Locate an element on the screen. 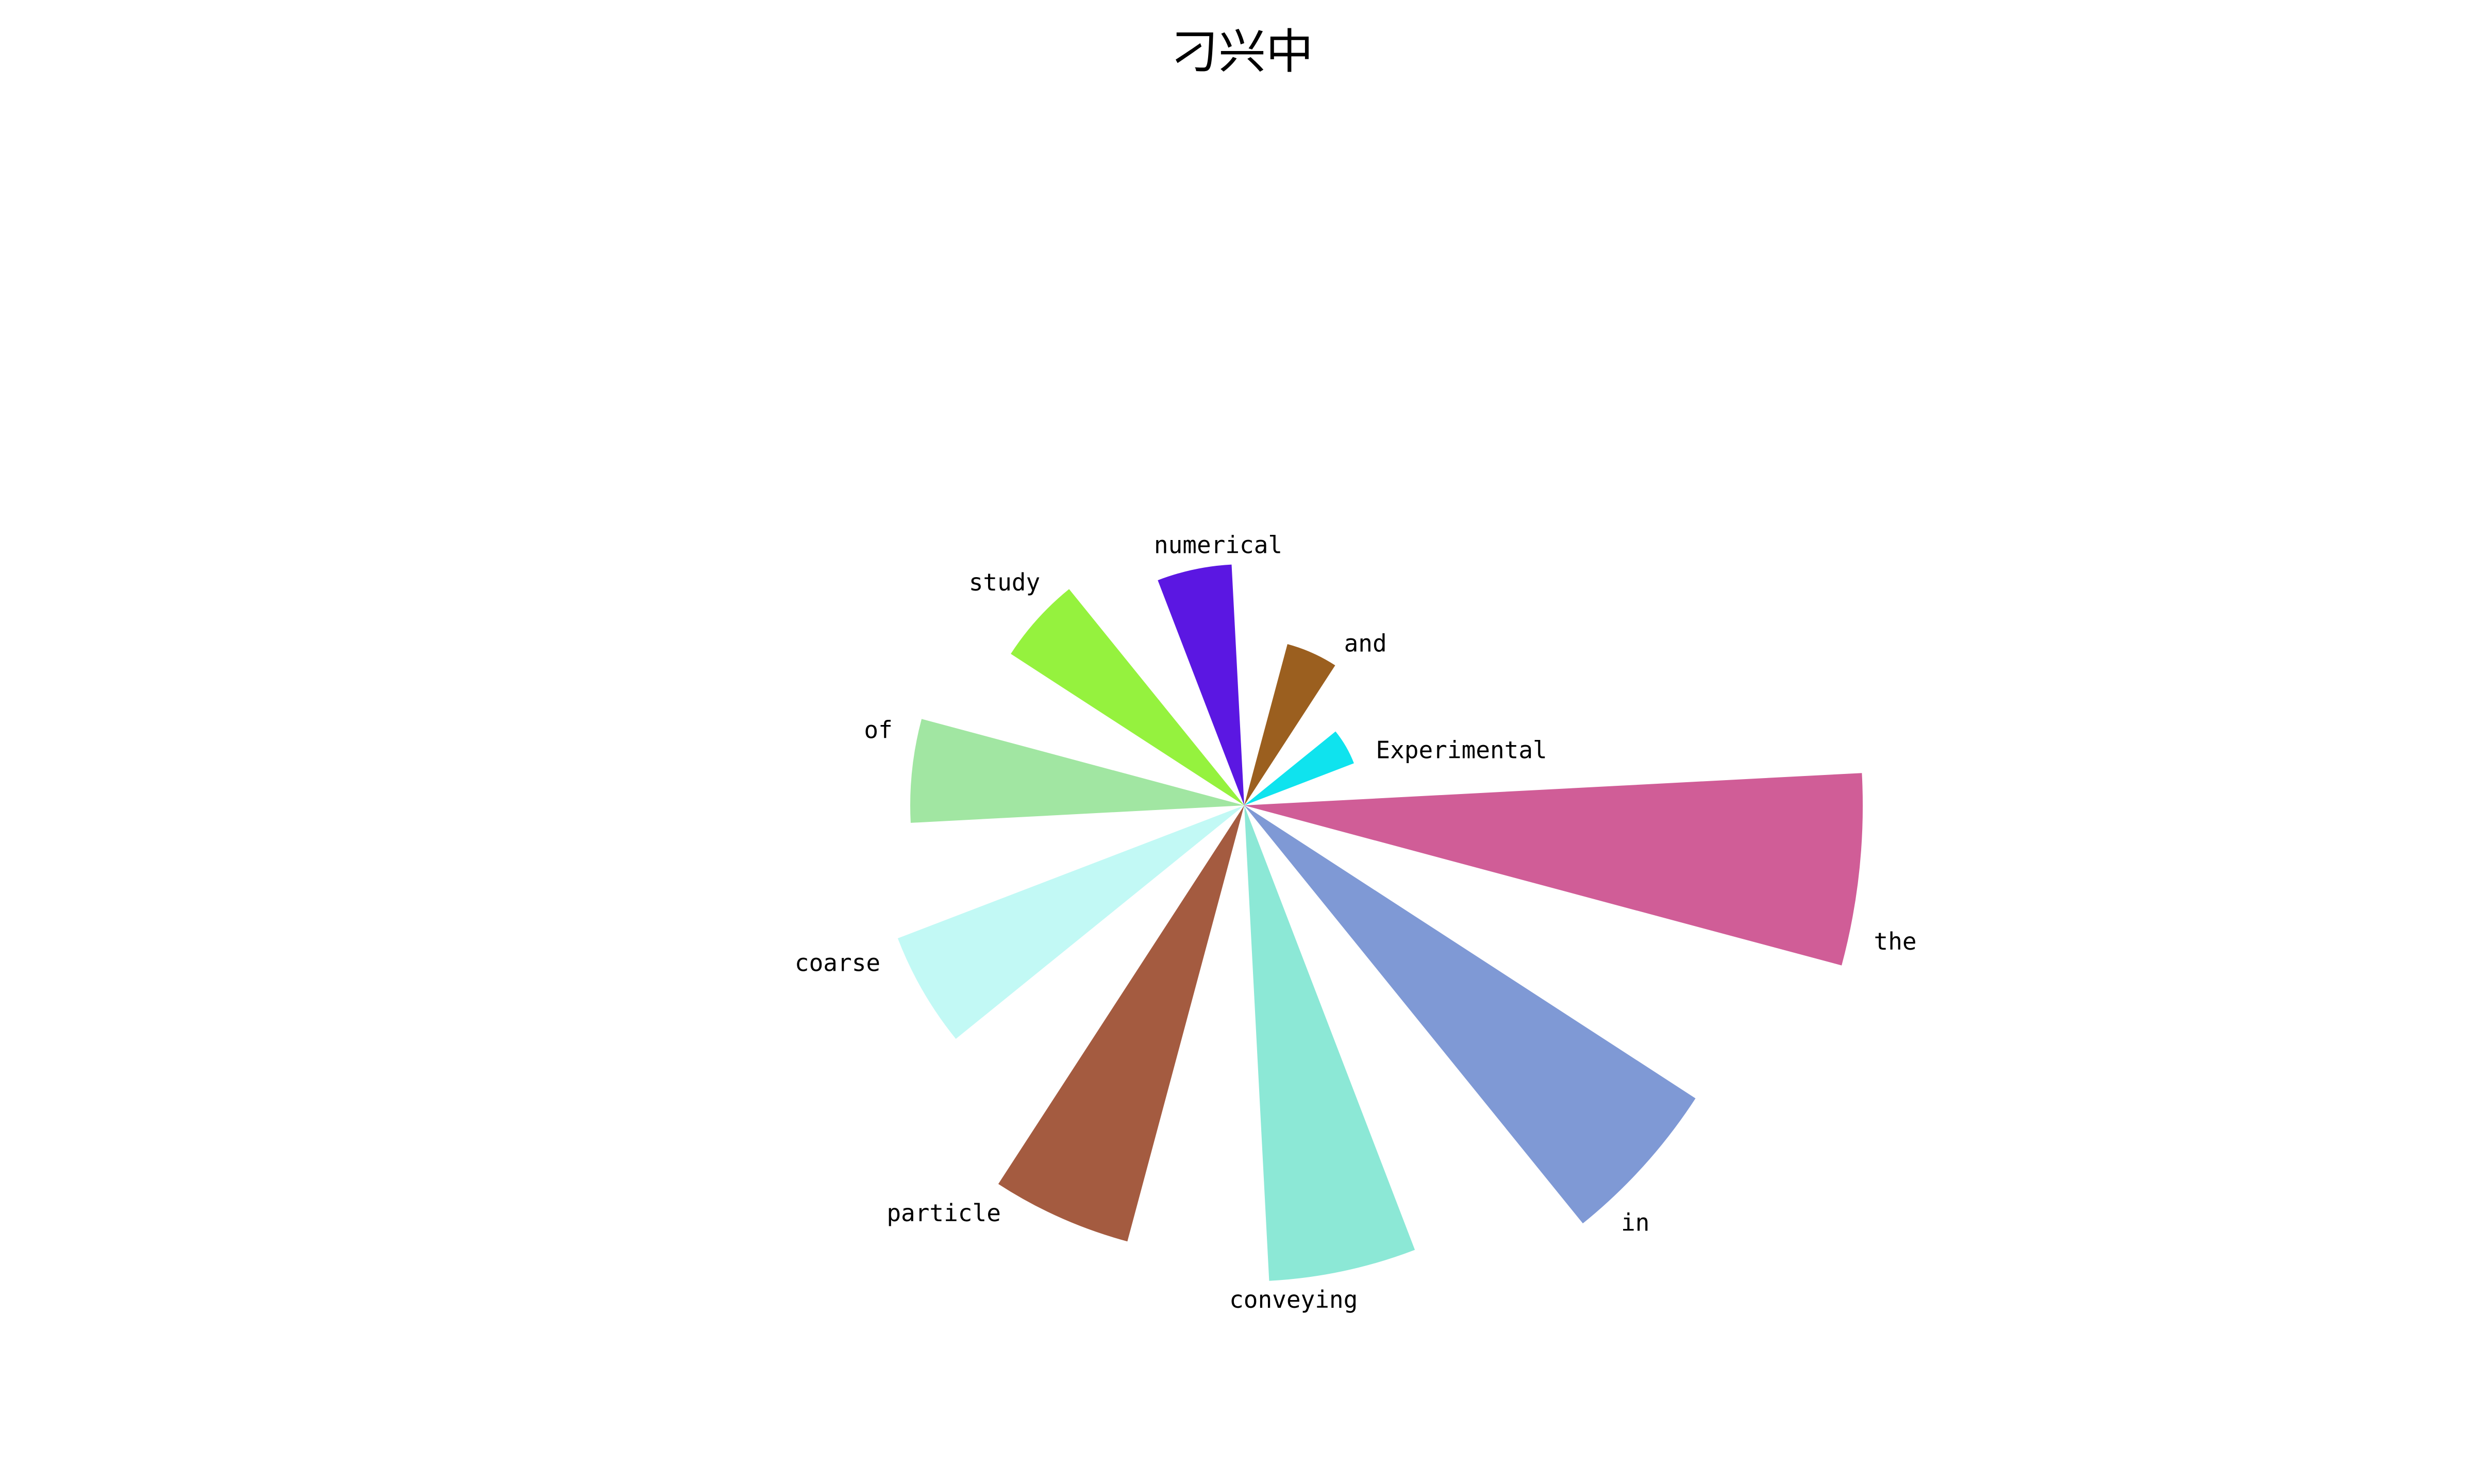  petal-of is located at coordinates (1077, 771).